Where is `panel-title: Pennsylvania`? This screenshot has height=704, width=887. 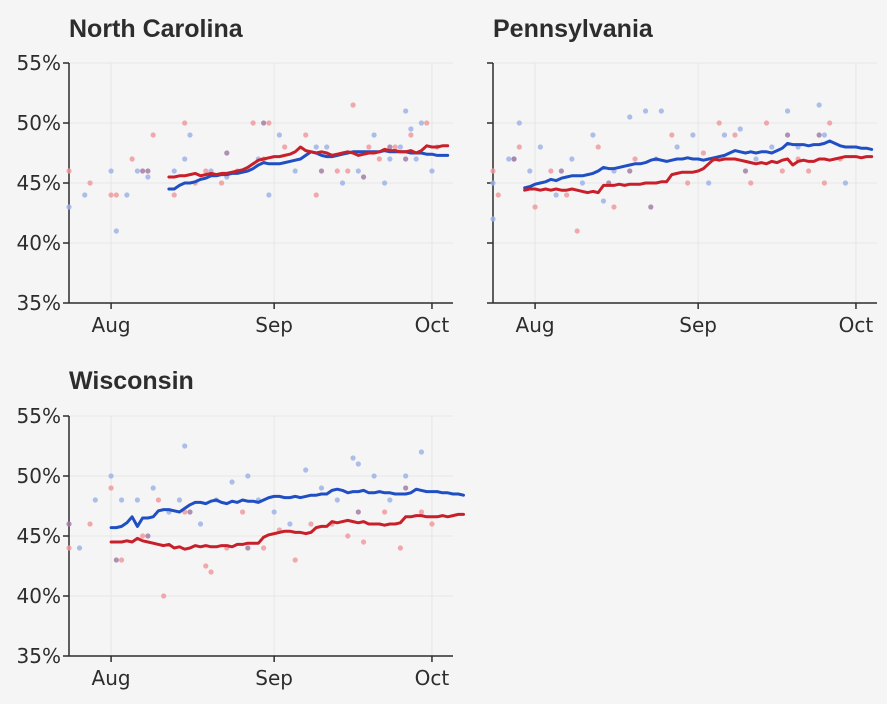 panel-title: Pennsylvania is located at coordinates (573, 29).